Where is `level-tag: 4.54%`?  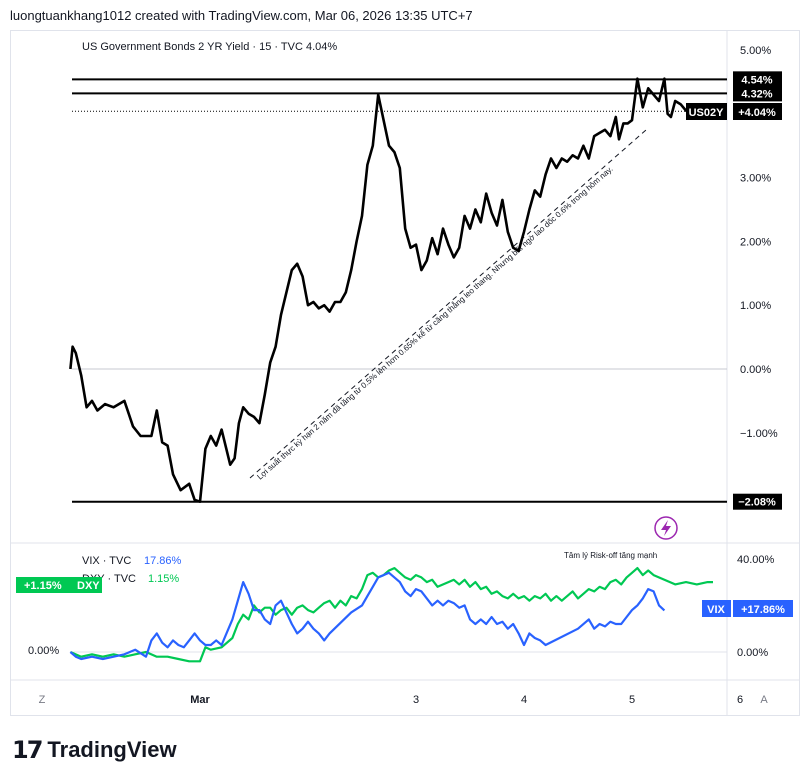 level-tag: 4.54% is located at coordinates (756, 80).